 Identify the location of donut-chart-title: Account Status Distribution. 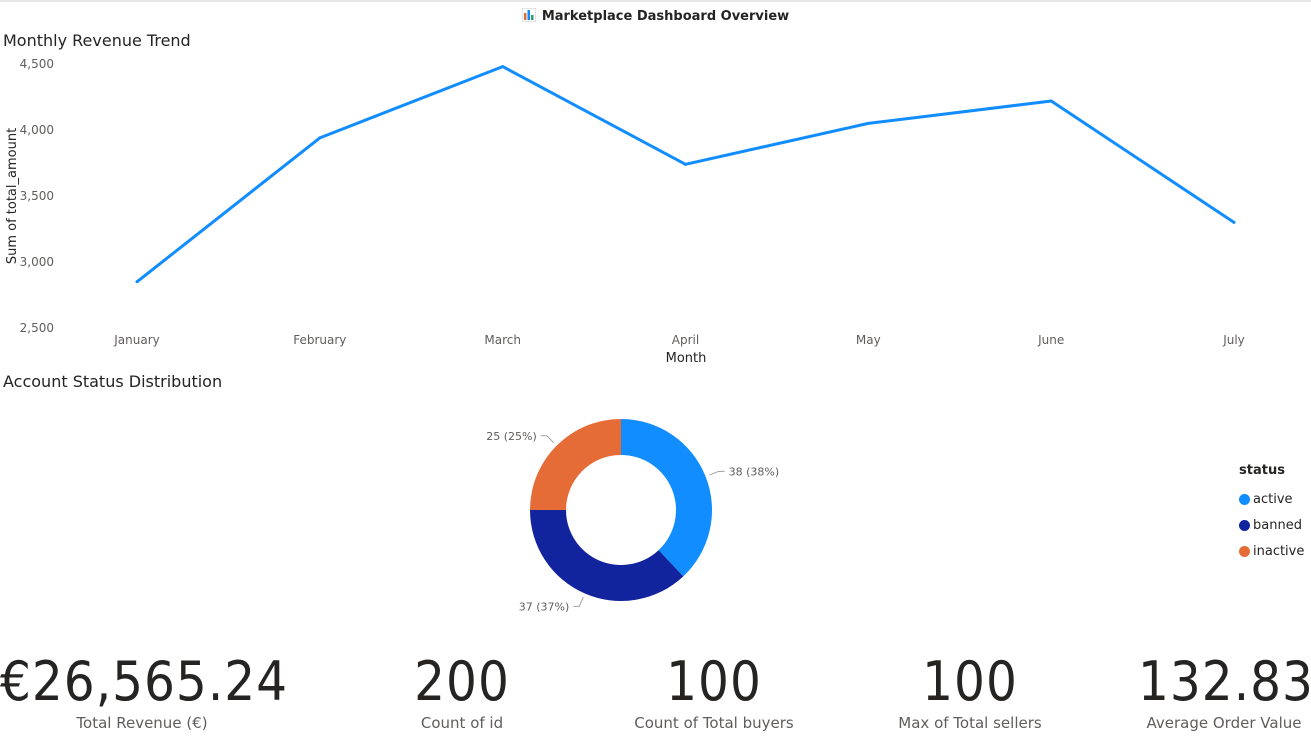
(113, 381).